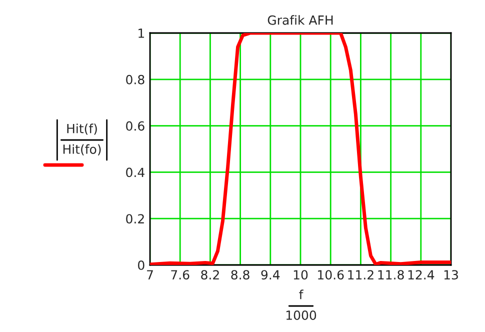  What do you see at coordinates (421, 275) in the screenshot?
I see `x-tick-label: 12.4` at bounding box center [421, 275].